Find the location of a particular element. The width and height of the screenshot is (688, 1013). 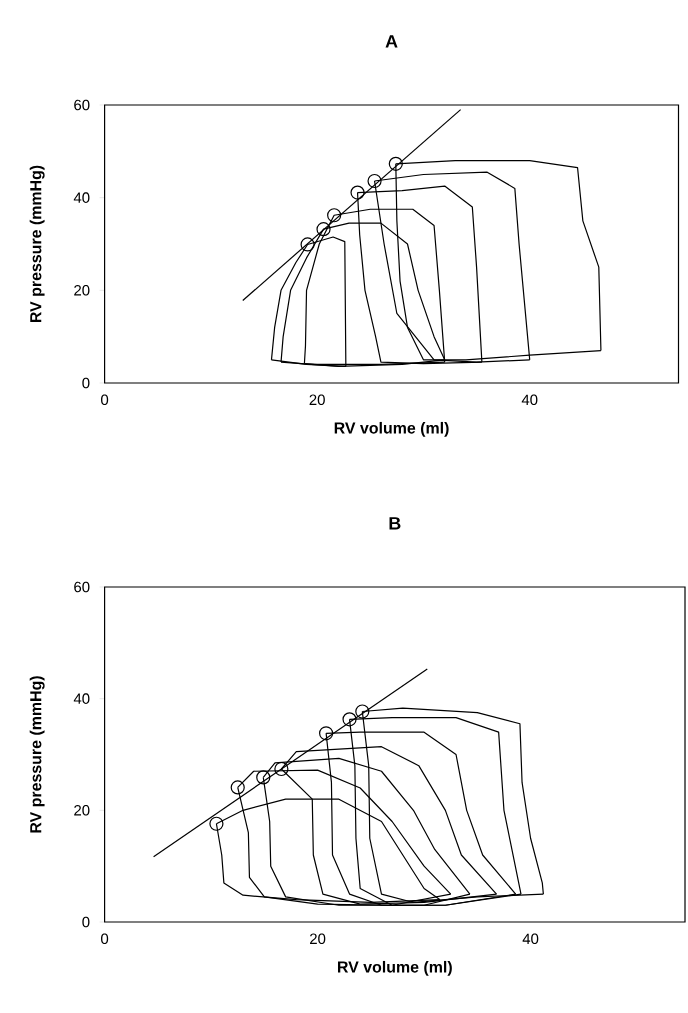

chart-title: A is located at coordinates (391, 41).